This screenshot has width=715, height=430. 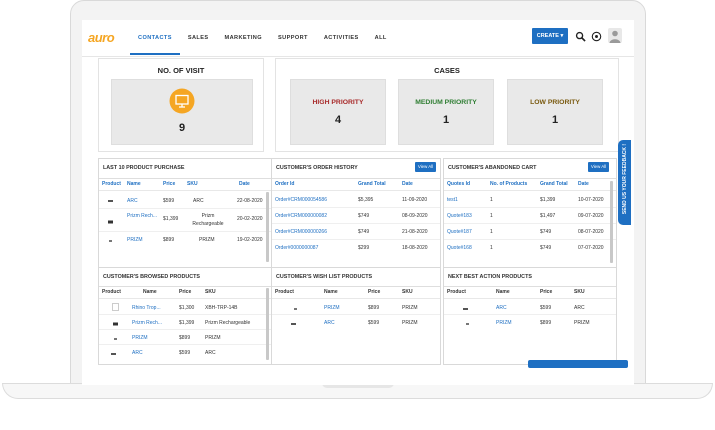 What do you see at coordinates (198, 201) in the screenshot?
I see `row-sku: ARC` at bounding box center [198, 201].